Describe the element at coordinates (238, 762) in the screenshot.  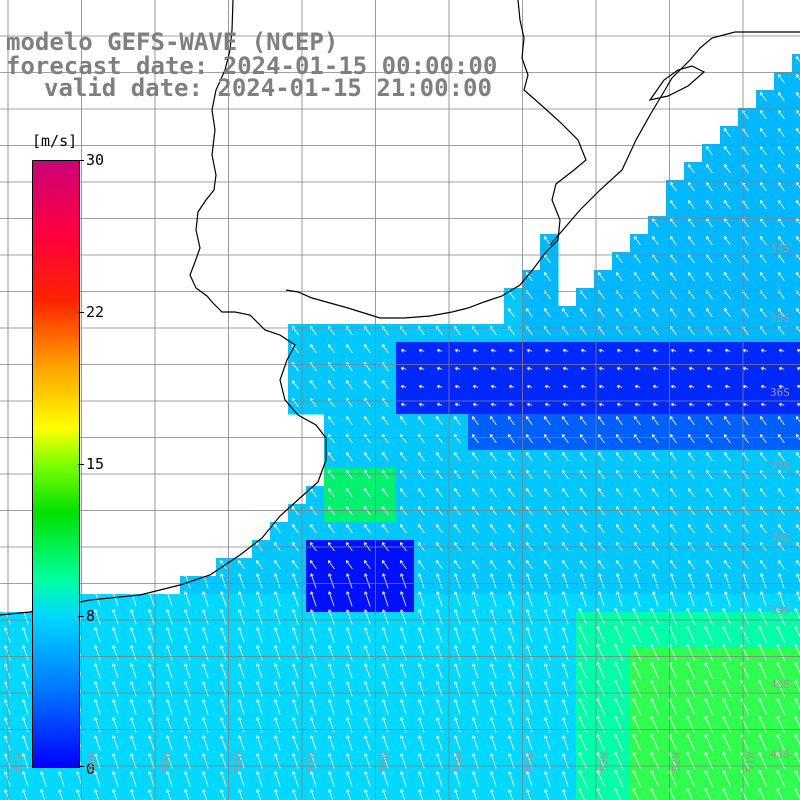
I see `lon-label: 58W` at that location.